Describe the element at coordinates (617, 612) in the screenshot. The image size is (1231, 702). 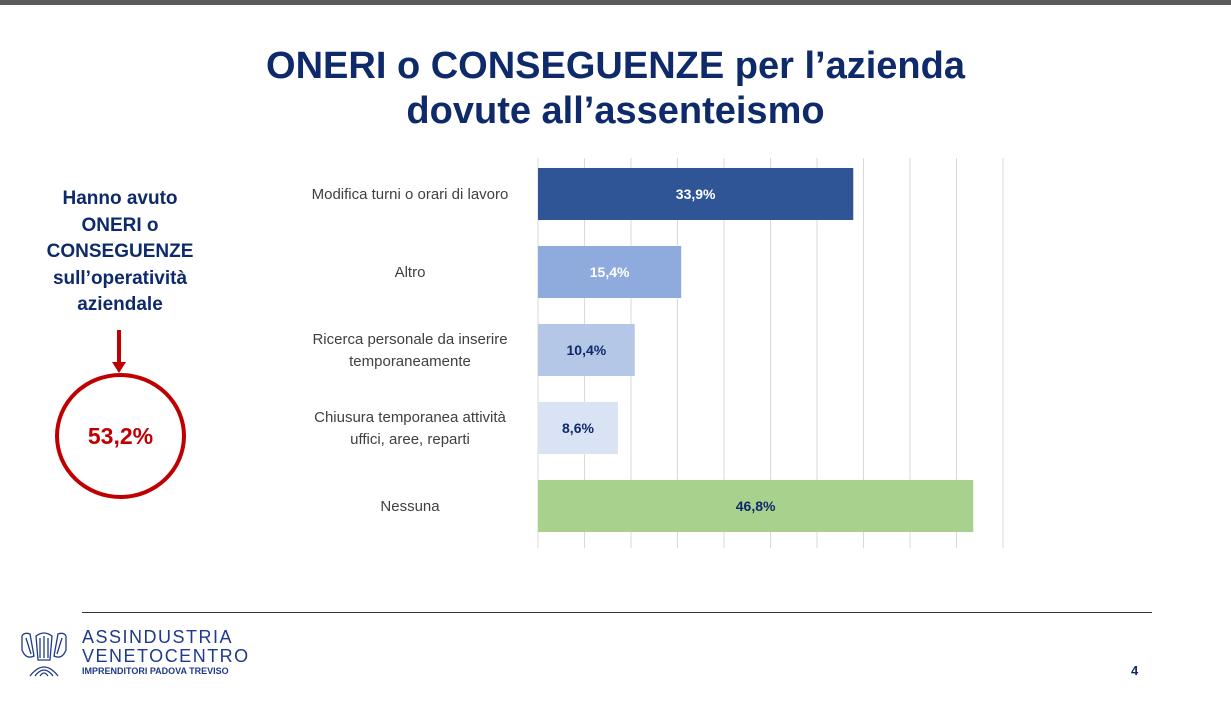
I see `footer-divider` at that location.